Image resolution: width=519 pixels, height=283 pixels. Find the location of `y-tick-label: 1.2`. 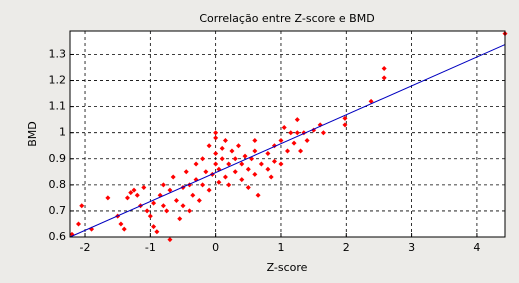

y-tick-label: 1.2 is located at coordinates (58, 80).